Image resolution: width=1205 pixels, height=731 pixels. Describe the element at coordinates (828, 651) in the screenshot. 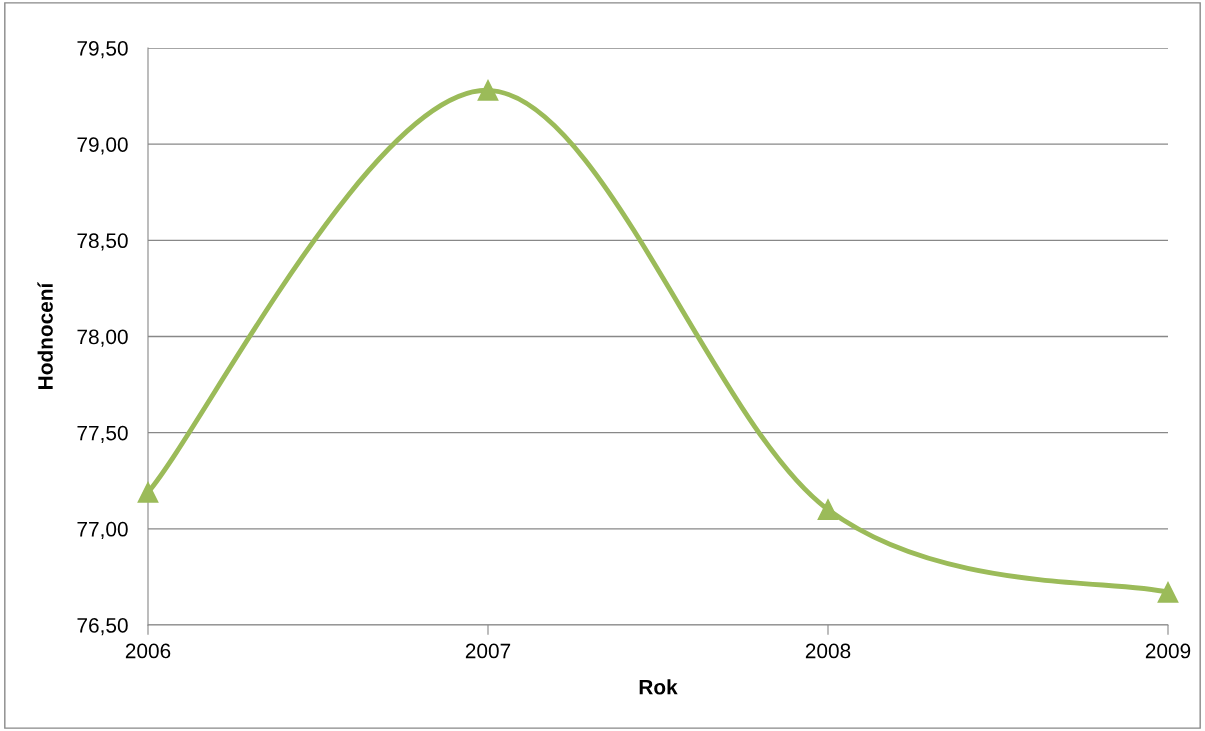

I see `x-tick-label: 2008` at that location.